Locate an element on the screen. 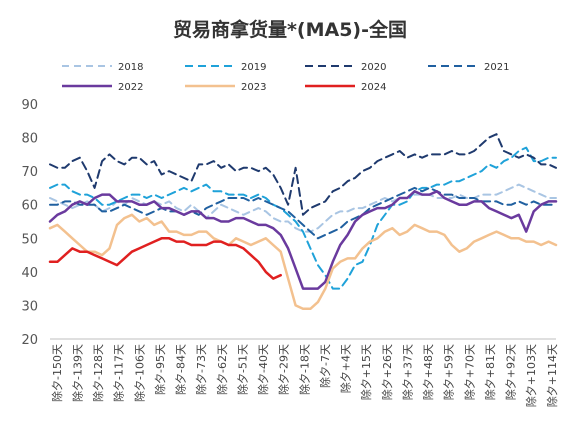 Image resolution: width=581 pixels, height=446 pixels. x-tick-label: 除夕-106天 is located at coordinates (139, 373).